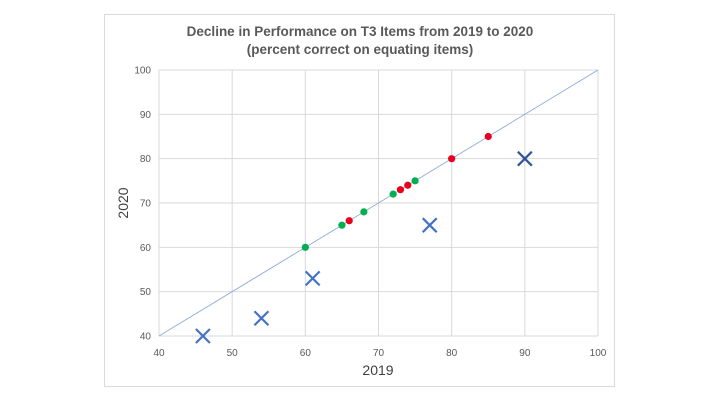 The image size is (720, 405). What do you see at coordinates (146, 204) in the screenshot?
I see `y-tick-label: 70` at bounding box center [146, 204].